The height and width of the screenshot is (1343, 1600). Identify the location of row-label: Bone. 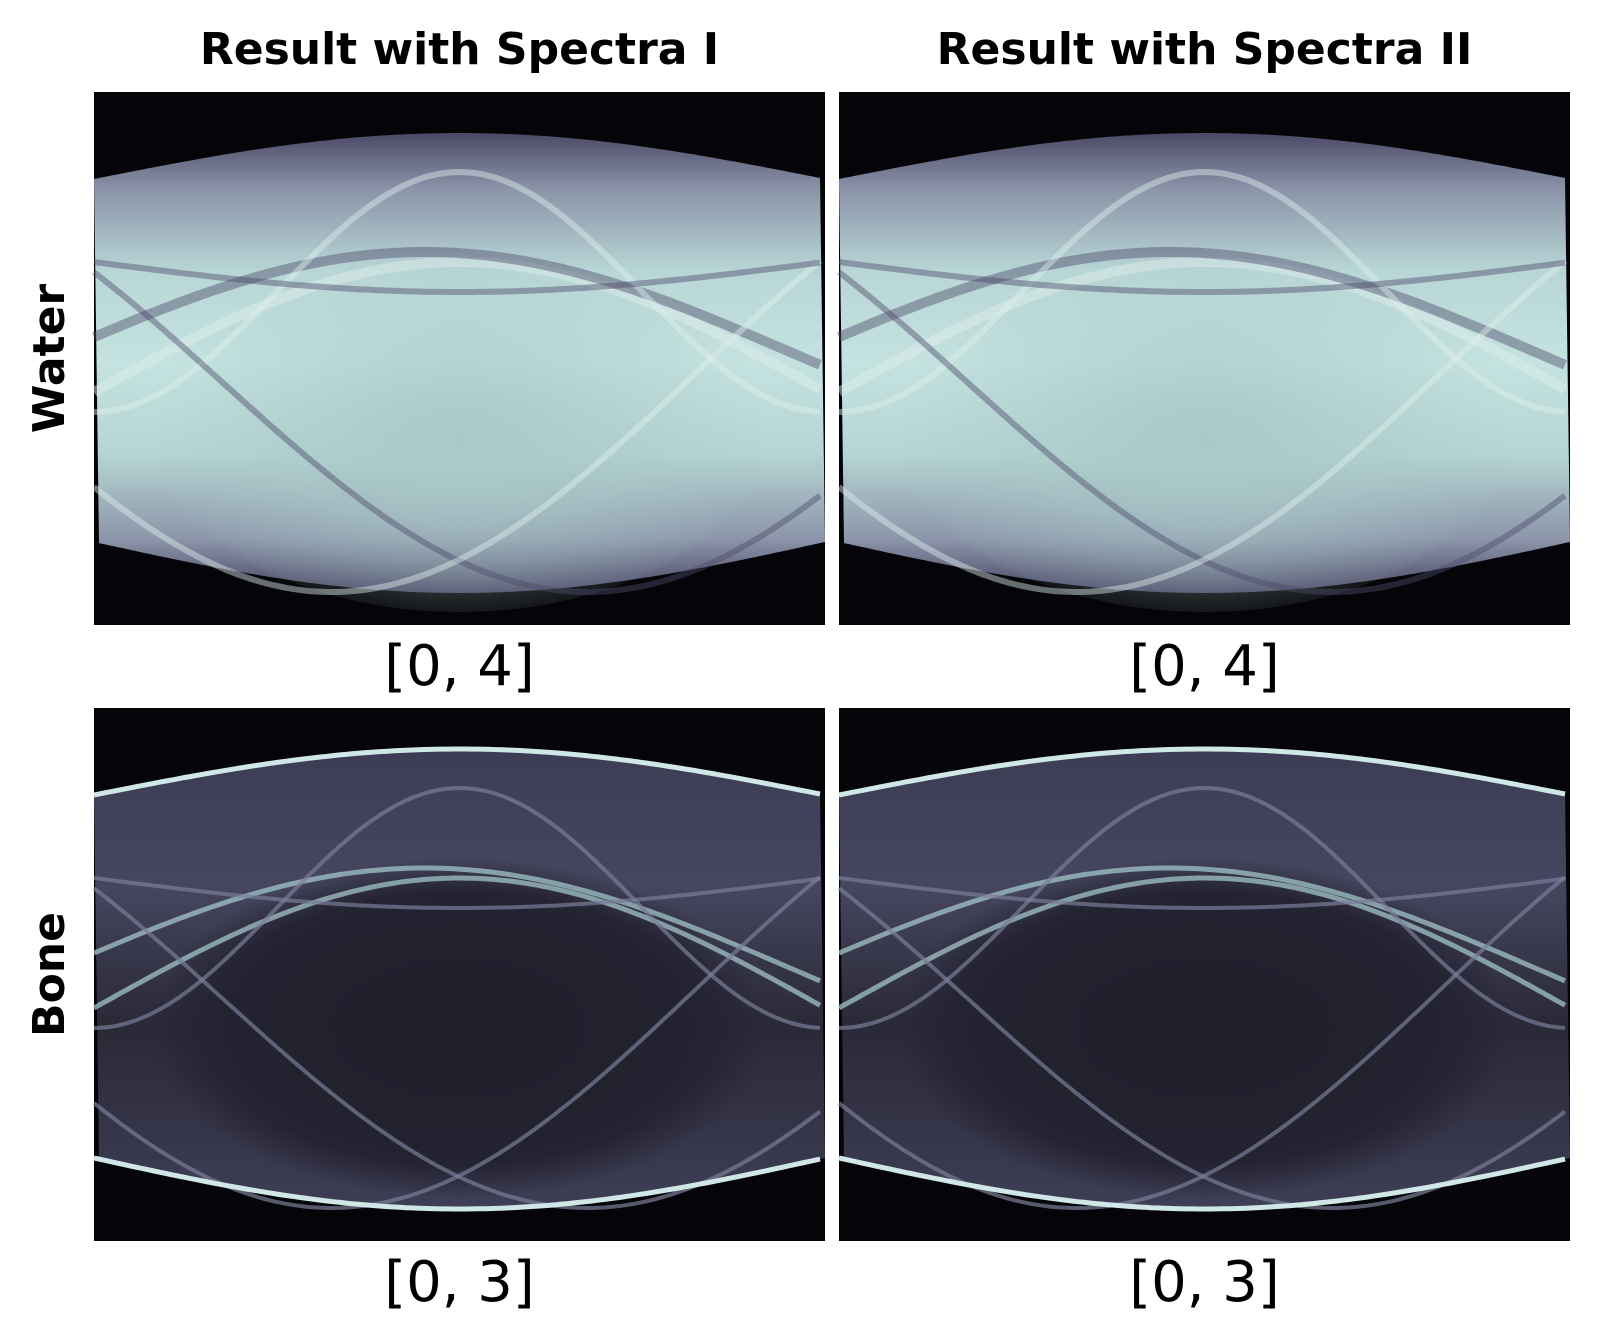
(49, 974).